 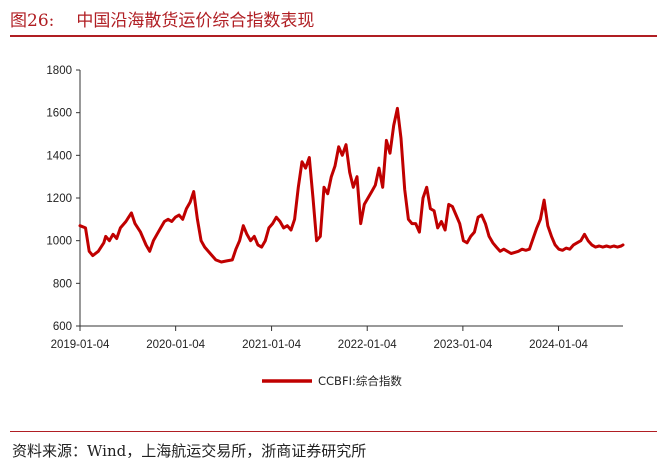 What do you see at coordinates (59, 71) in the screenshot?
I see `y-tick-label-6: 1800` at bounding box center [59, 71].